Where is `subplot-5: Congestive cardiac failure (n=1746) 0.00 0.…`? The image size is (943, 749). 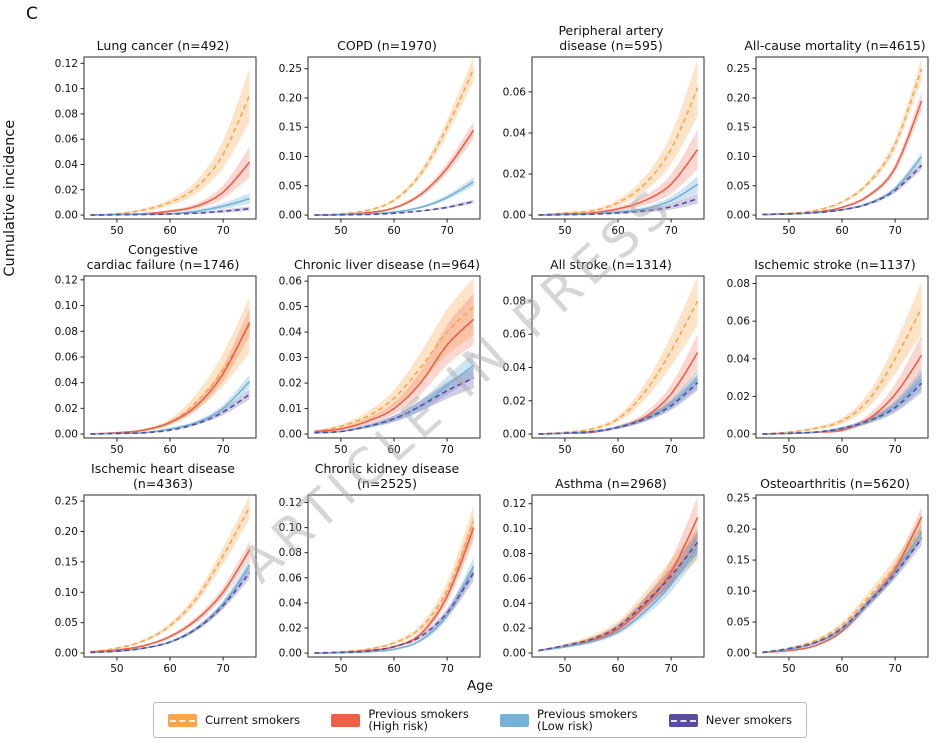 subplot-5: Congestive cardiac failure (n=1746) 0.00 0.… is located at coordinates (151, 350).